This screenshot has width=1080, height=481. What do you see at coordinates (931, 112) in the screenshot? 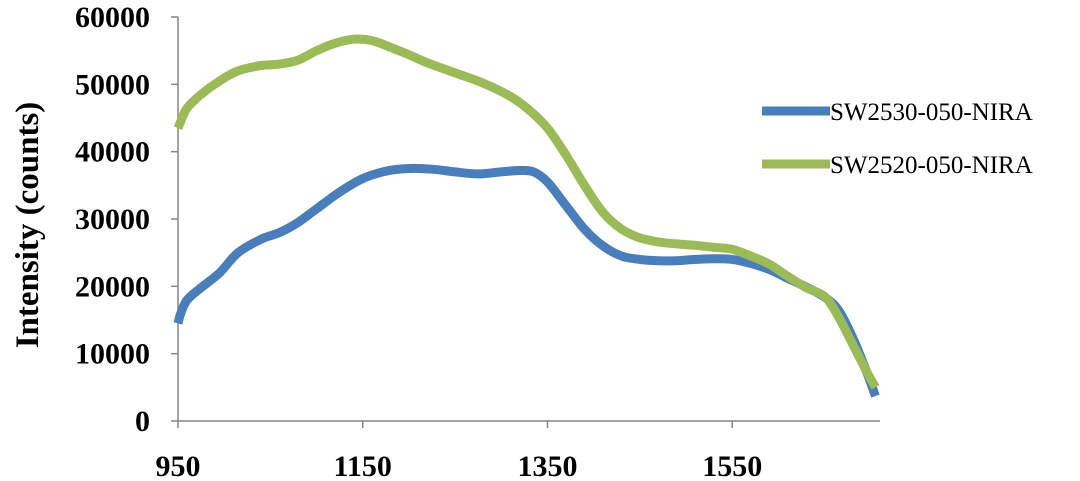
I see `legend-label-1: SW2530-050-NIRA` at bounding box center [931, 112].